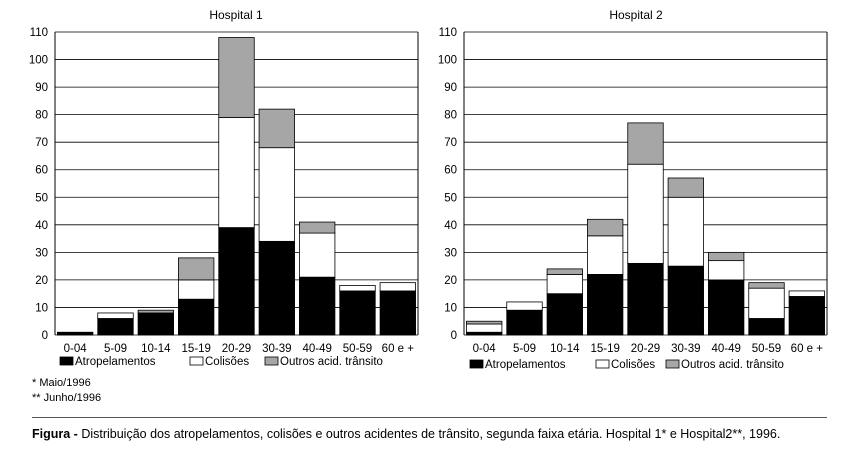 The image size is (851, 453). I want to click on chart-1-y-tick-label: 70, so click(41, 143).